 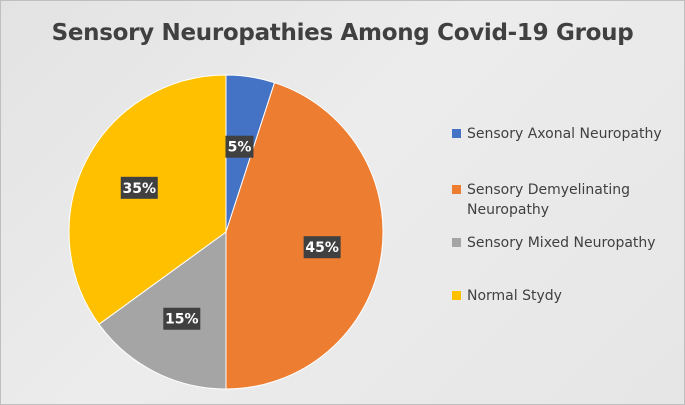 What do you see at coordinates (456, 189) in the screenshot?
I see `legend-swatch-demyelinating` at bounding box center [456, 189].